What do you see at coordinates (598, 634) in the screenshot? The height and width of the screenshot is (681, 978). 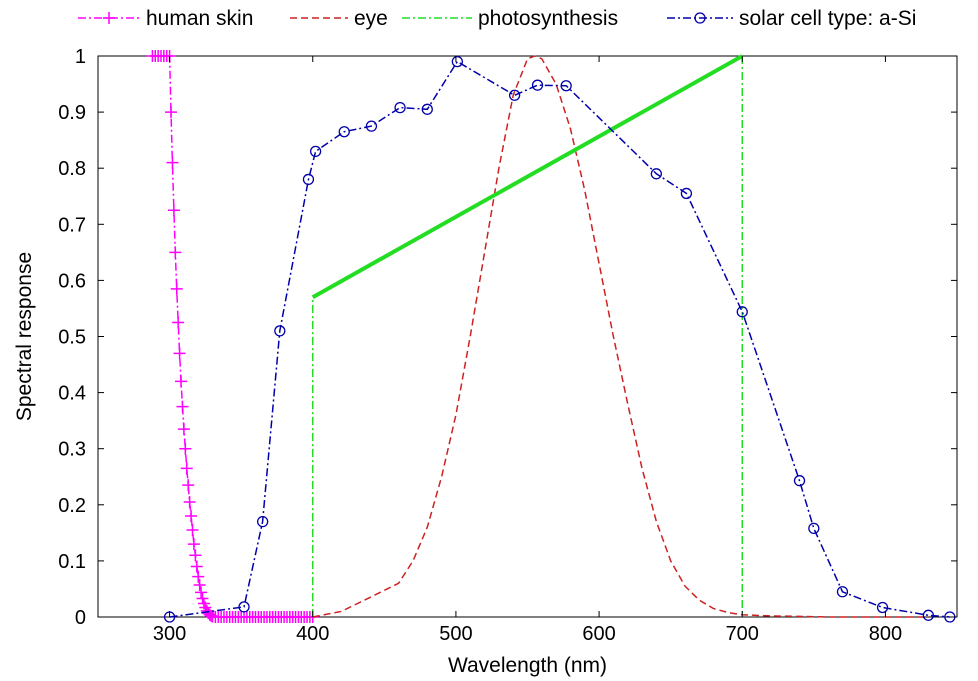 I see `x-tick-label: 600` at bounding box center [598, 634].